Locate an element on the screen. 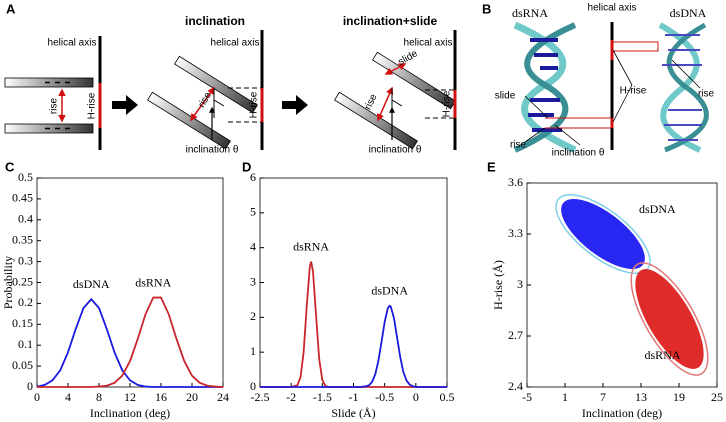 This screenshot has height=422, width=726. y-axis-label: H-rise (Å) is located at coordinates (498, 285).